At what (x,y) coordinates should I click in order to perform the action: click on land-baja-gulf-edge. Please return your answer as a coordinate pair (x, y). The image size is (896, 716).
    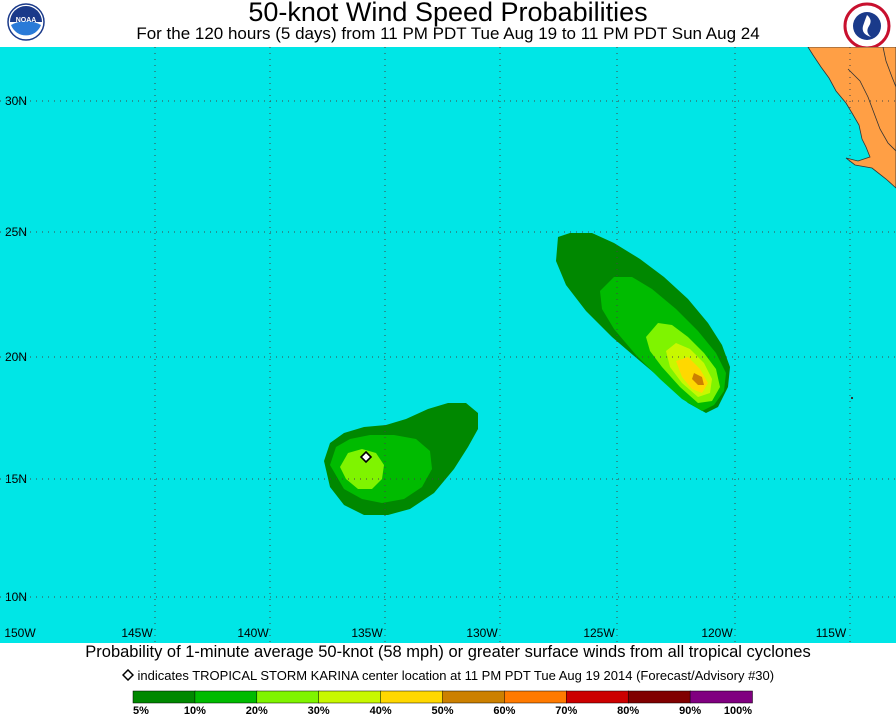
    Looking at the image, I should click on (871, 110).